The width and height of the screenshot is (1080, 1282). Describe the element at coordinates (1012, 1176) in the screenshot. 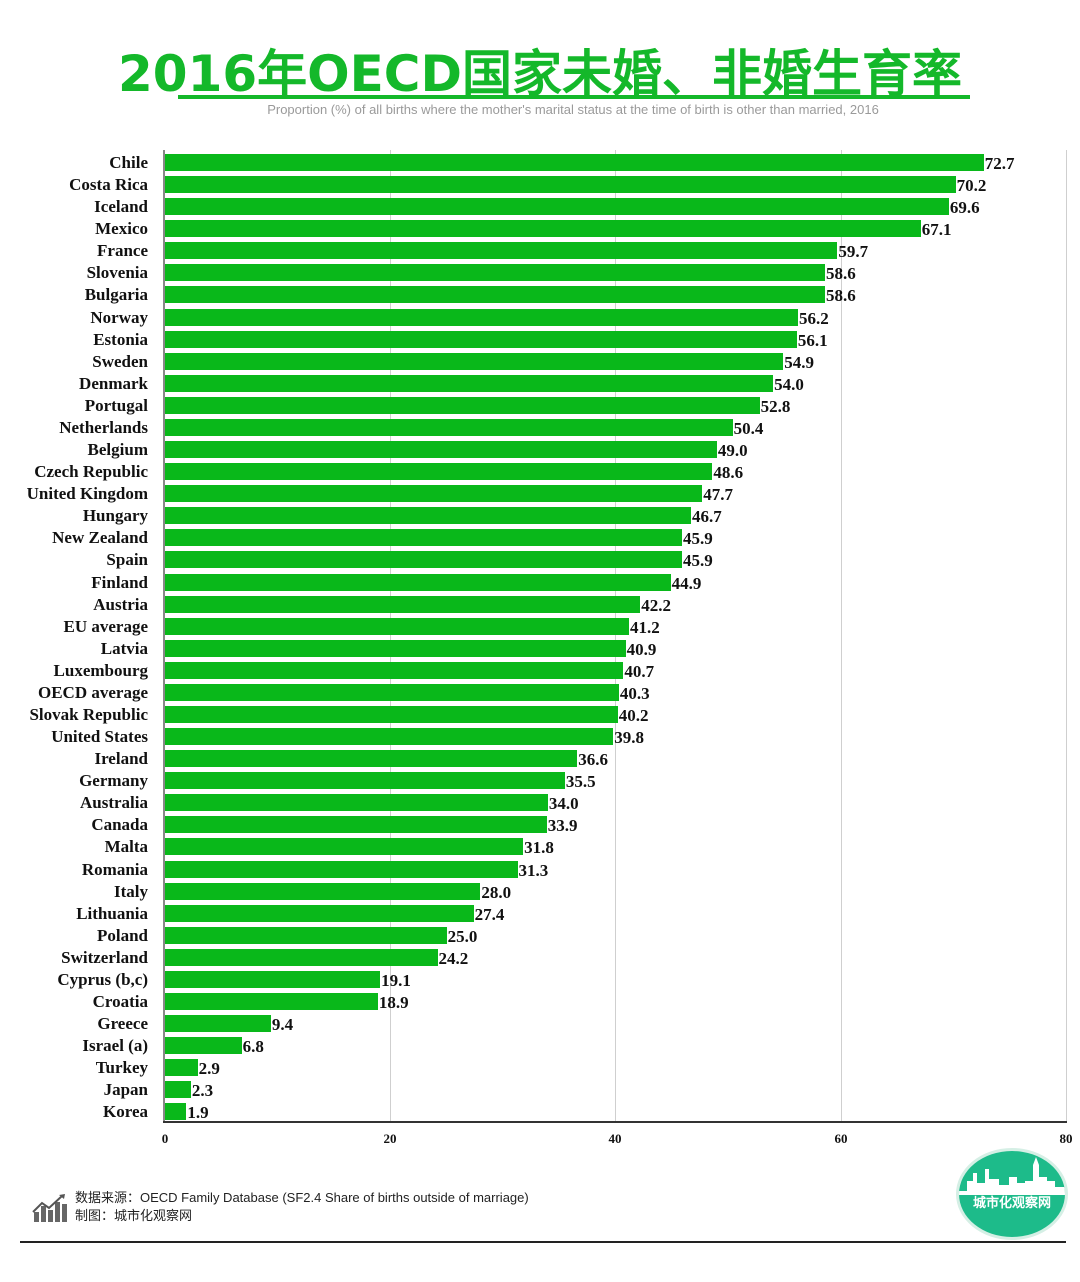

I see `skyline-icon` at that location.